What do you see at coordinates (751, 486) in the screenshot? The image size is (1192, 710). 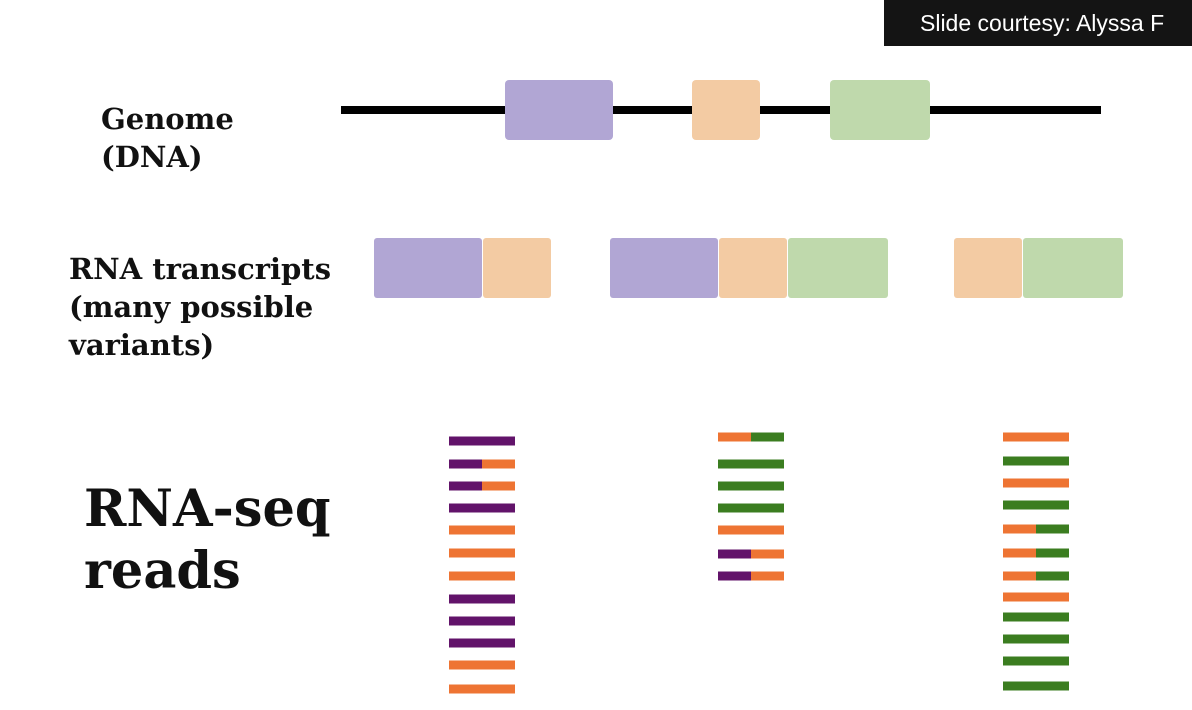 I see `read-col2-3-green` at bounding box center [751, 486].